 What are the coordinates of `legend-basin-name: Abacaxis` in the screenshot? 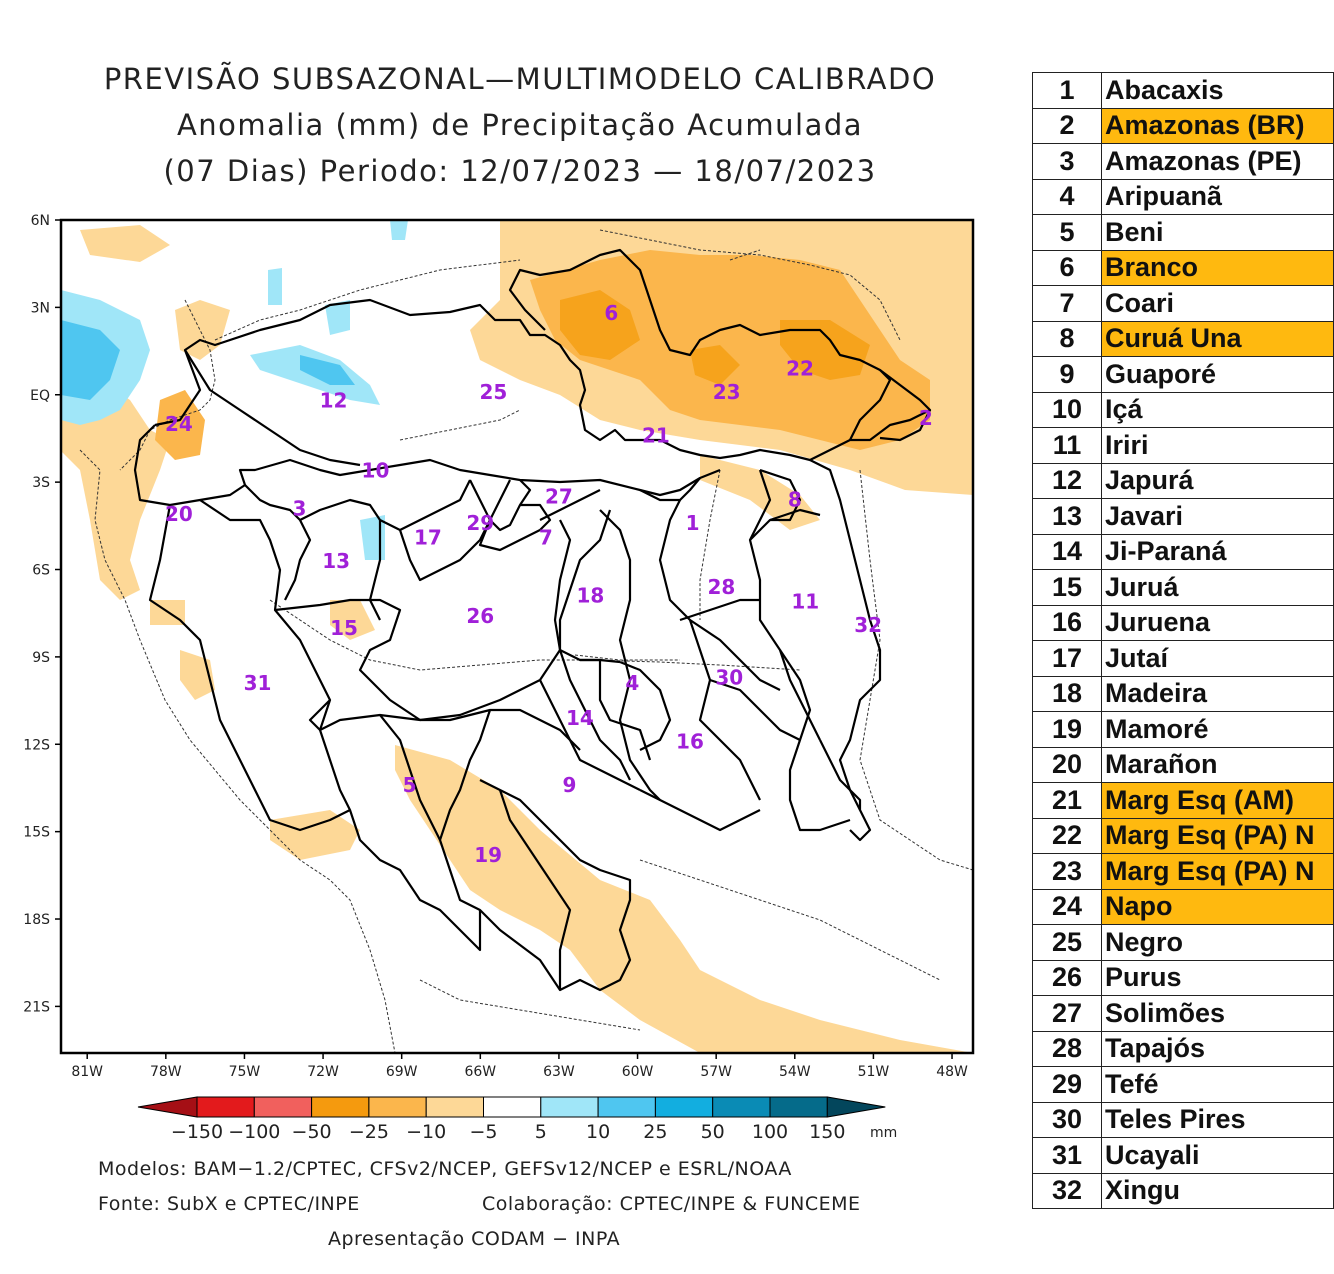 It's located at (1217, 90).